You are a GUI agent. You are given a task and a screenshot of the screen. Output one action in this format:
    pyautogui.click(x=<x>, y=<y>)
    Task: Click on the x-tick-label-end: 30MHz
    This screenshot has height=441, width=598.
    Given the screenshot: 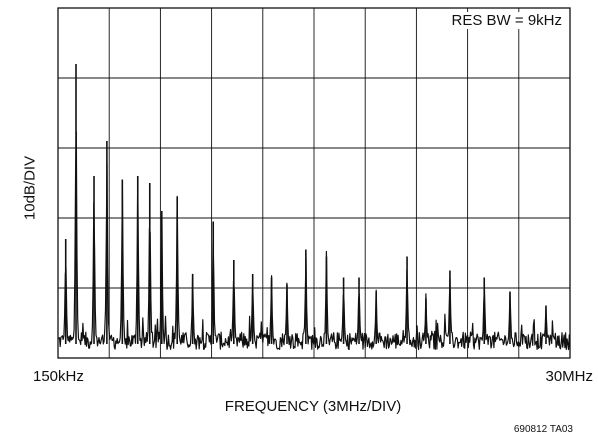 What is the action you would take?
    pyautogui.click(x=569, y=376)
    